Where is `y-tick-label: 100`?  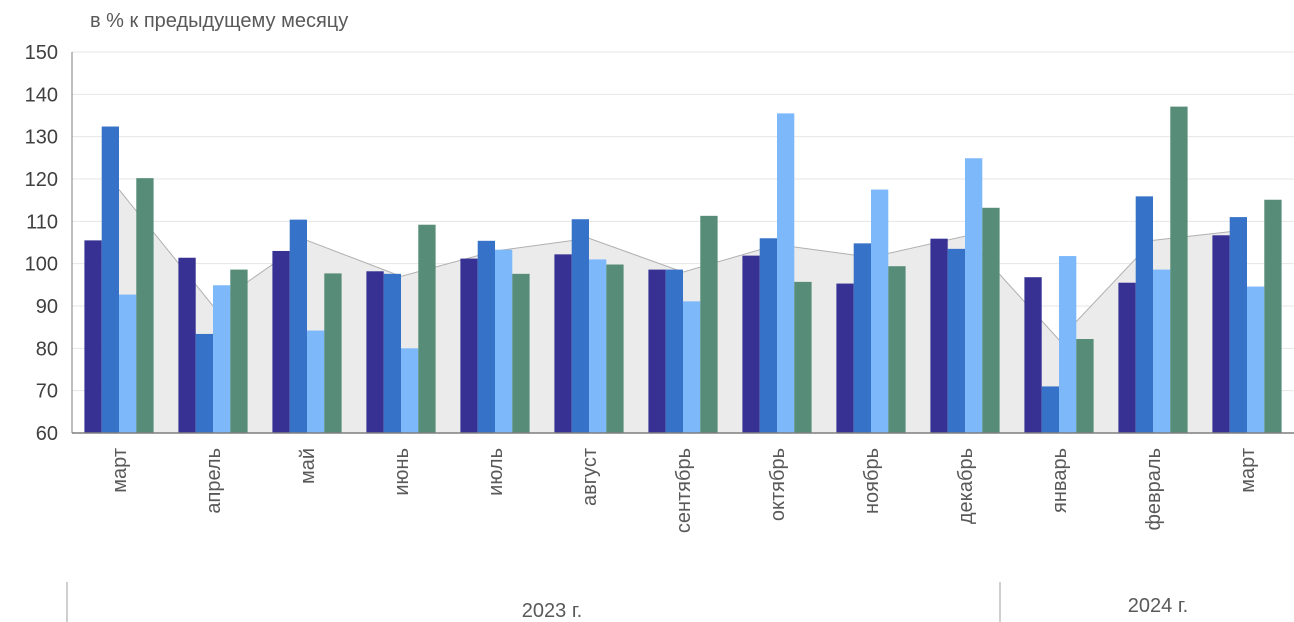 y-tick-label: 100 is located at coordinates (41, 265).